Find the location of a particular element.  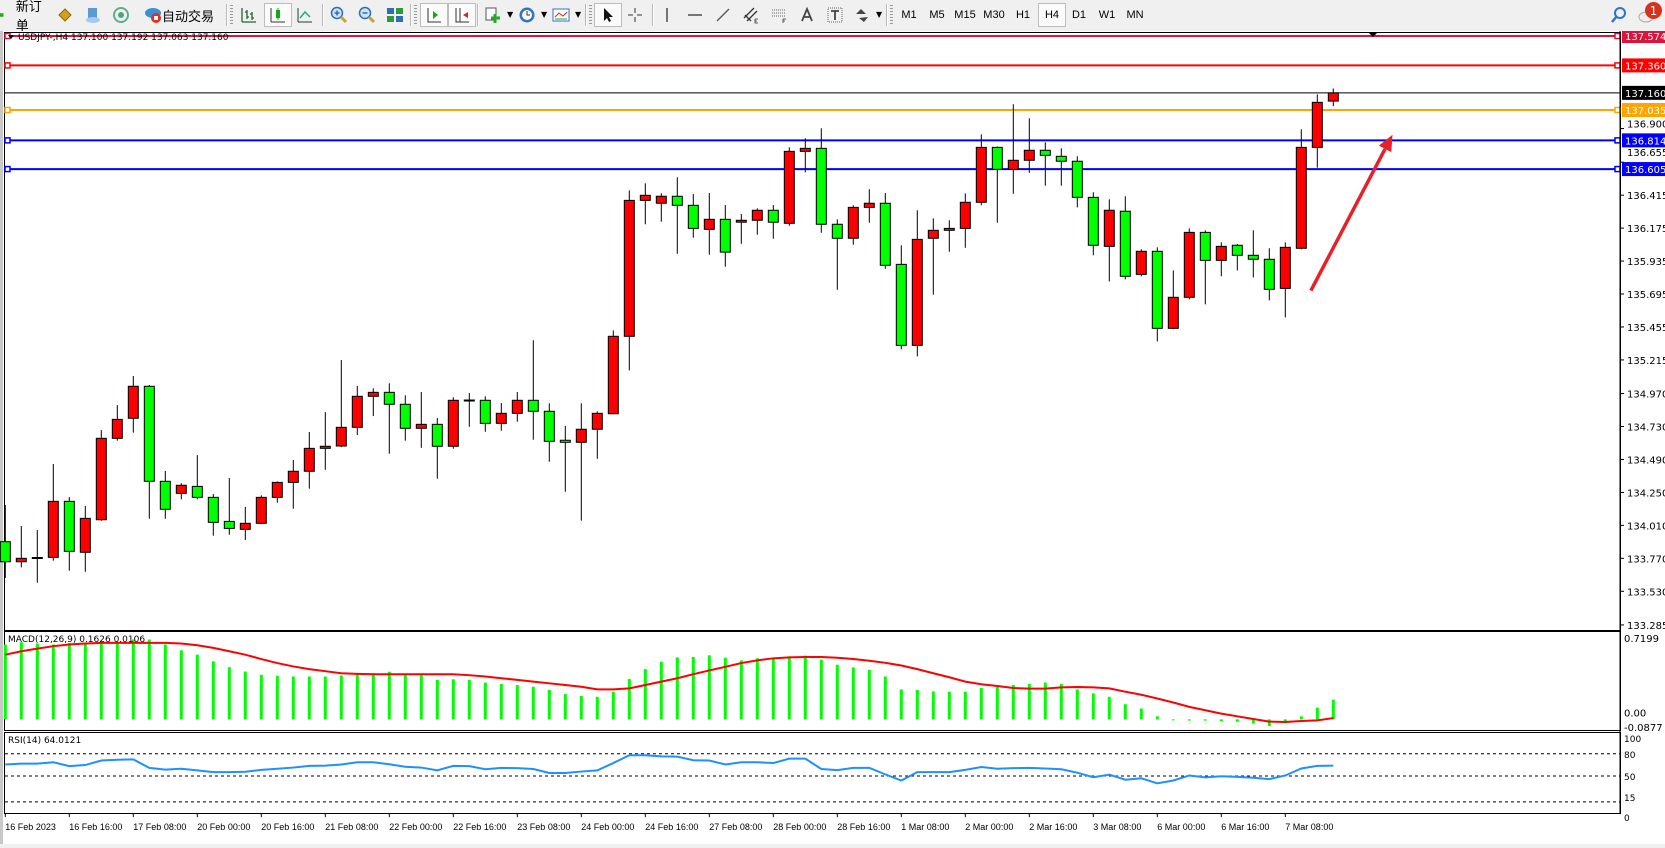

timeframe-h1-button: H1 is located at coordinates (1023, 15).